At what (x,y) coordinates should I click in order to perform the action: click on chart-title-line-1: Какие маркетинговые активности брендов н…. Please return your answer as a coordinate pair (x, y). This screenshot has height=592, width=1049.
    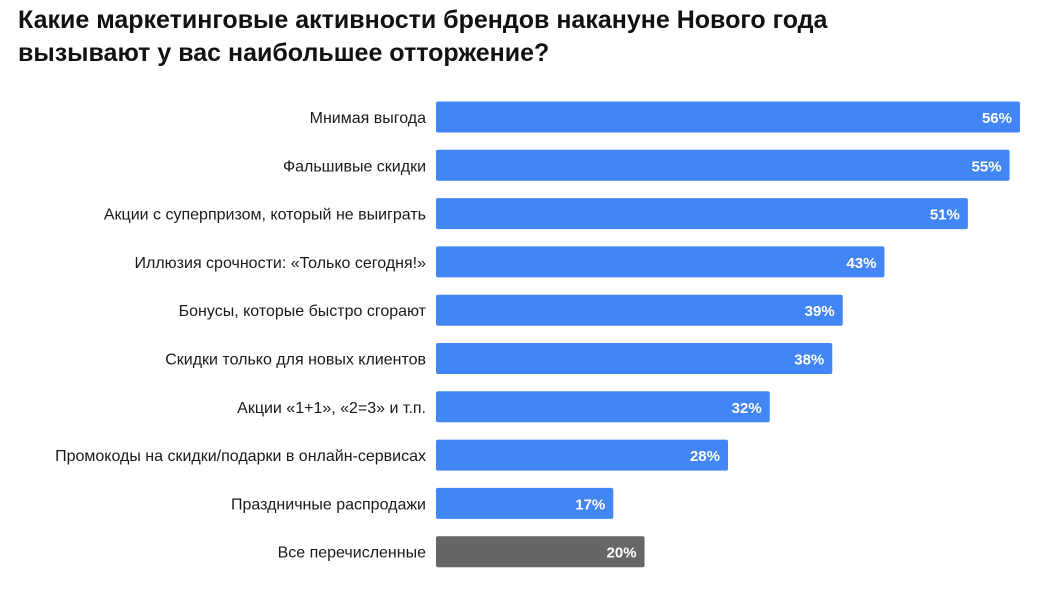
    Looking at the image, I should click on (423, 20).